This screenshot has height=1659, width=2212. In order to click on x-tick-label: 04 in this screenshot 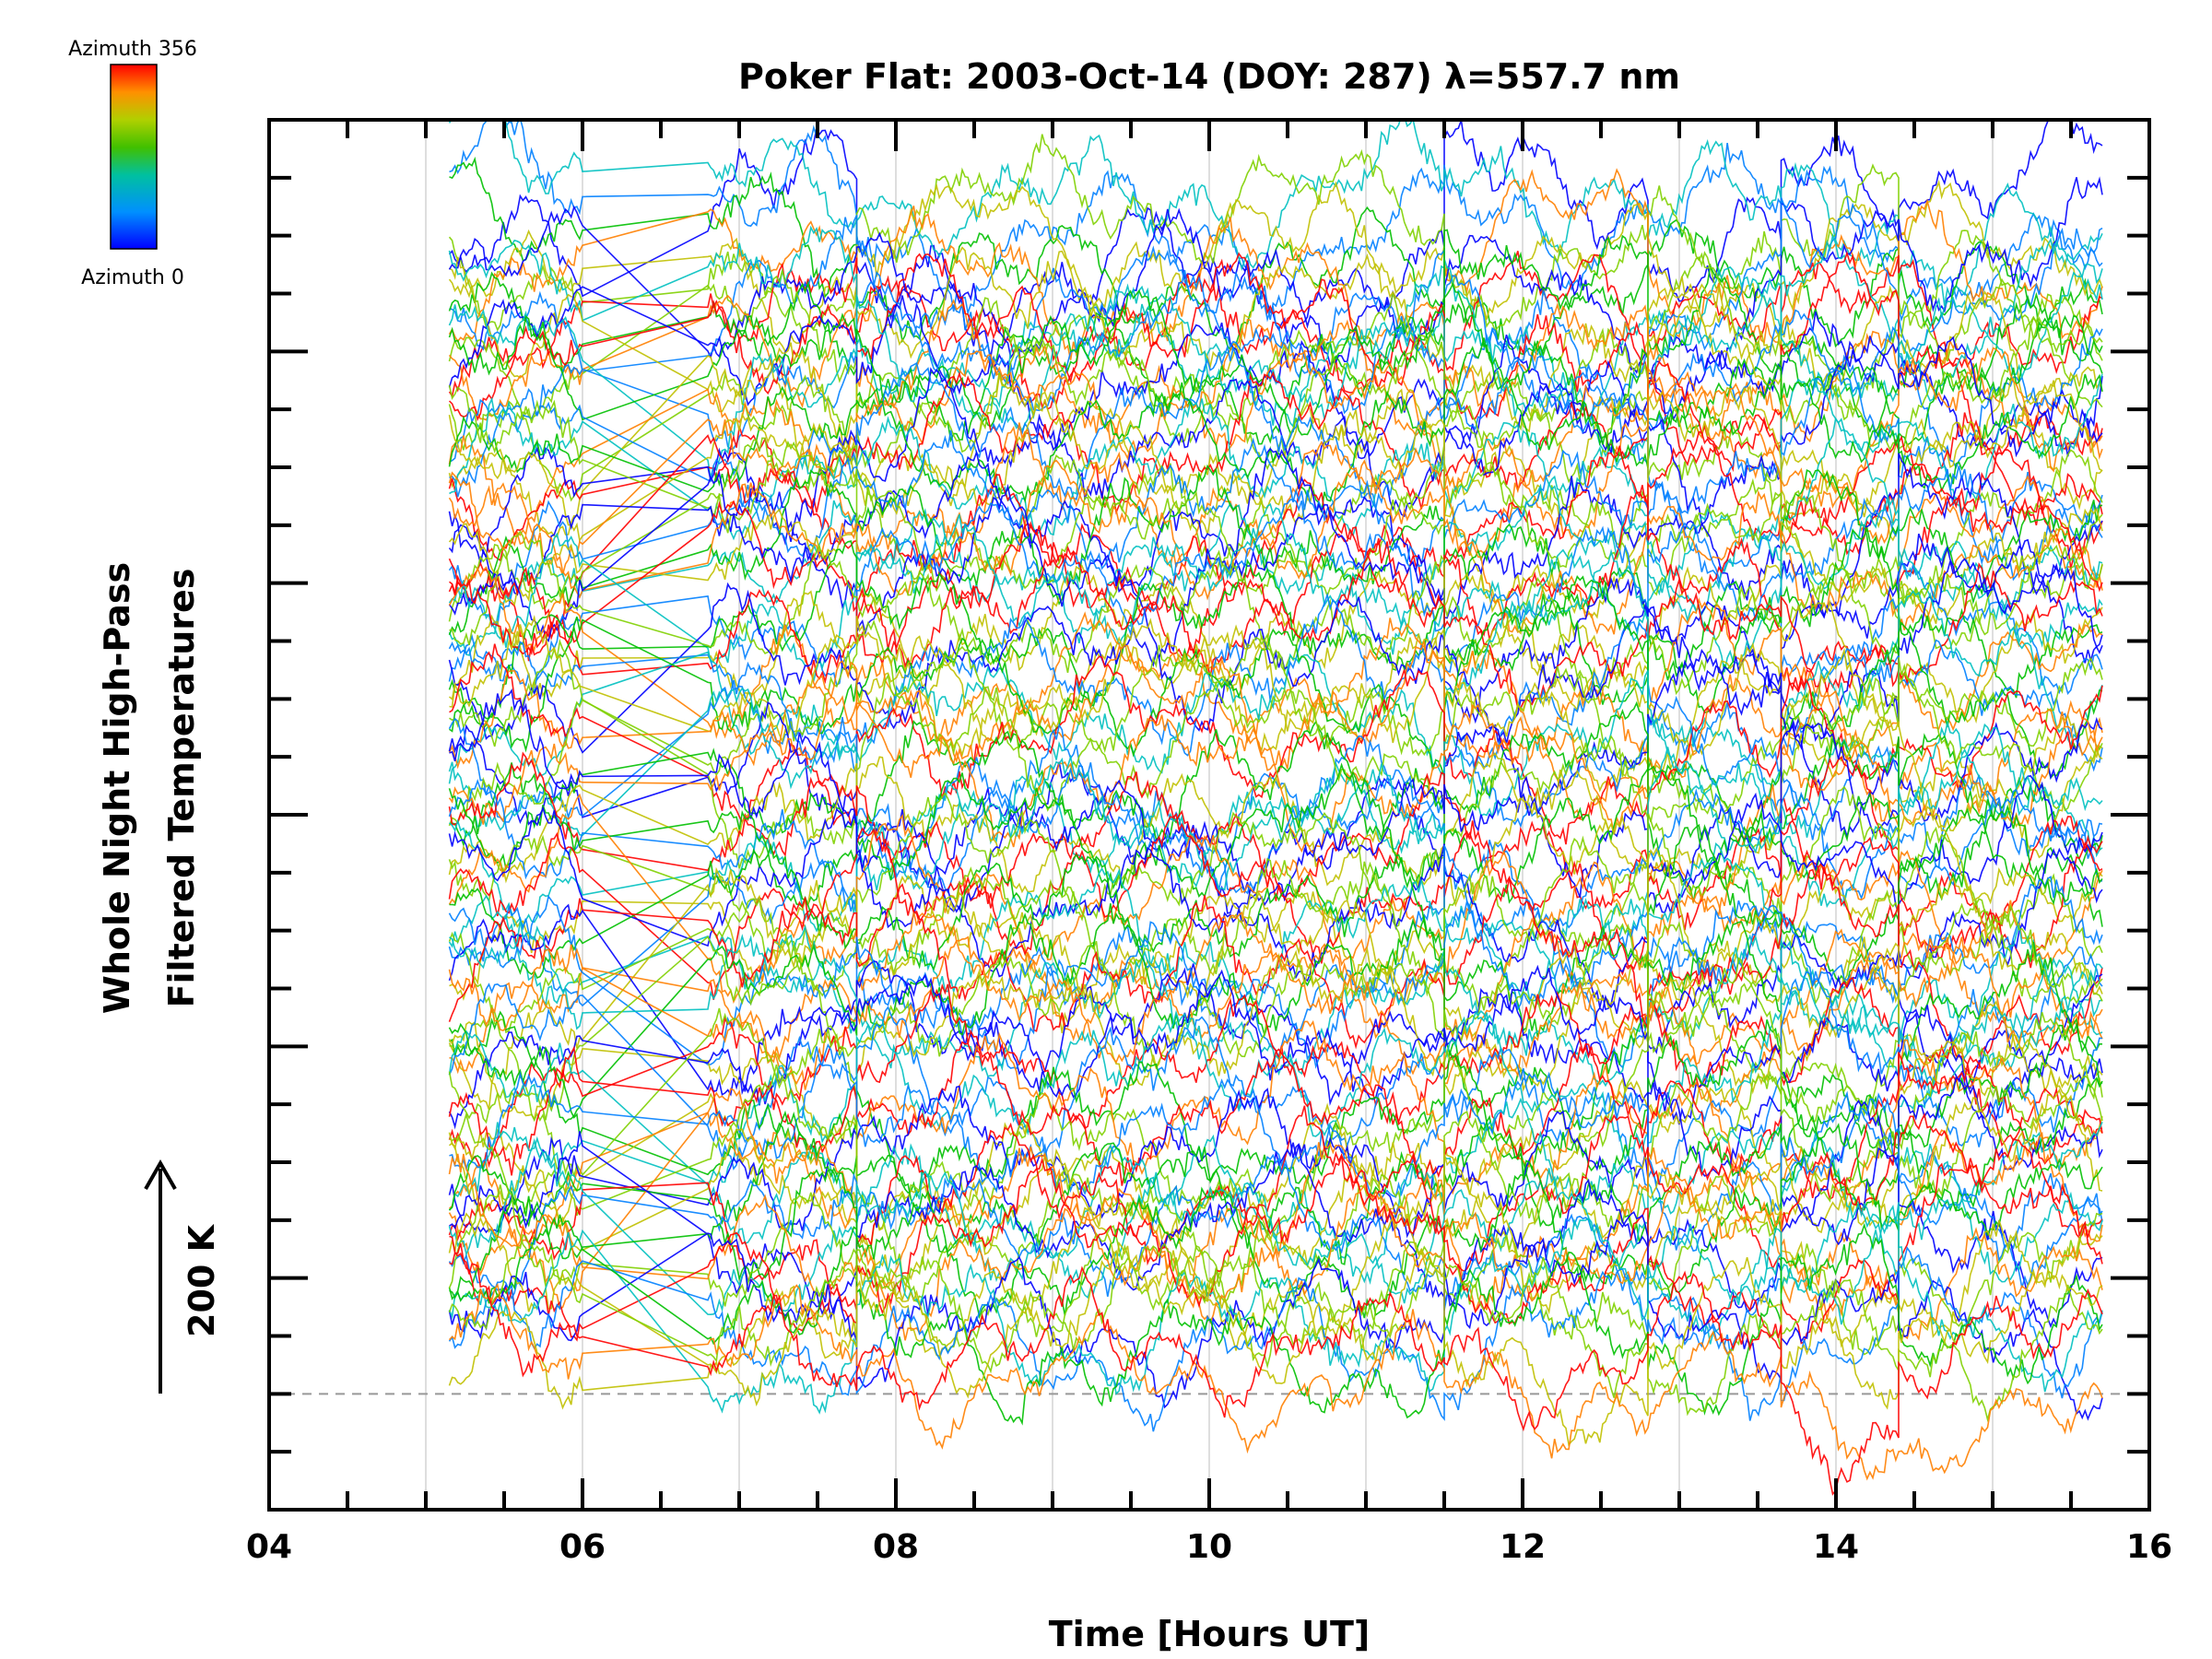, I will do `click(269, 1547)`.